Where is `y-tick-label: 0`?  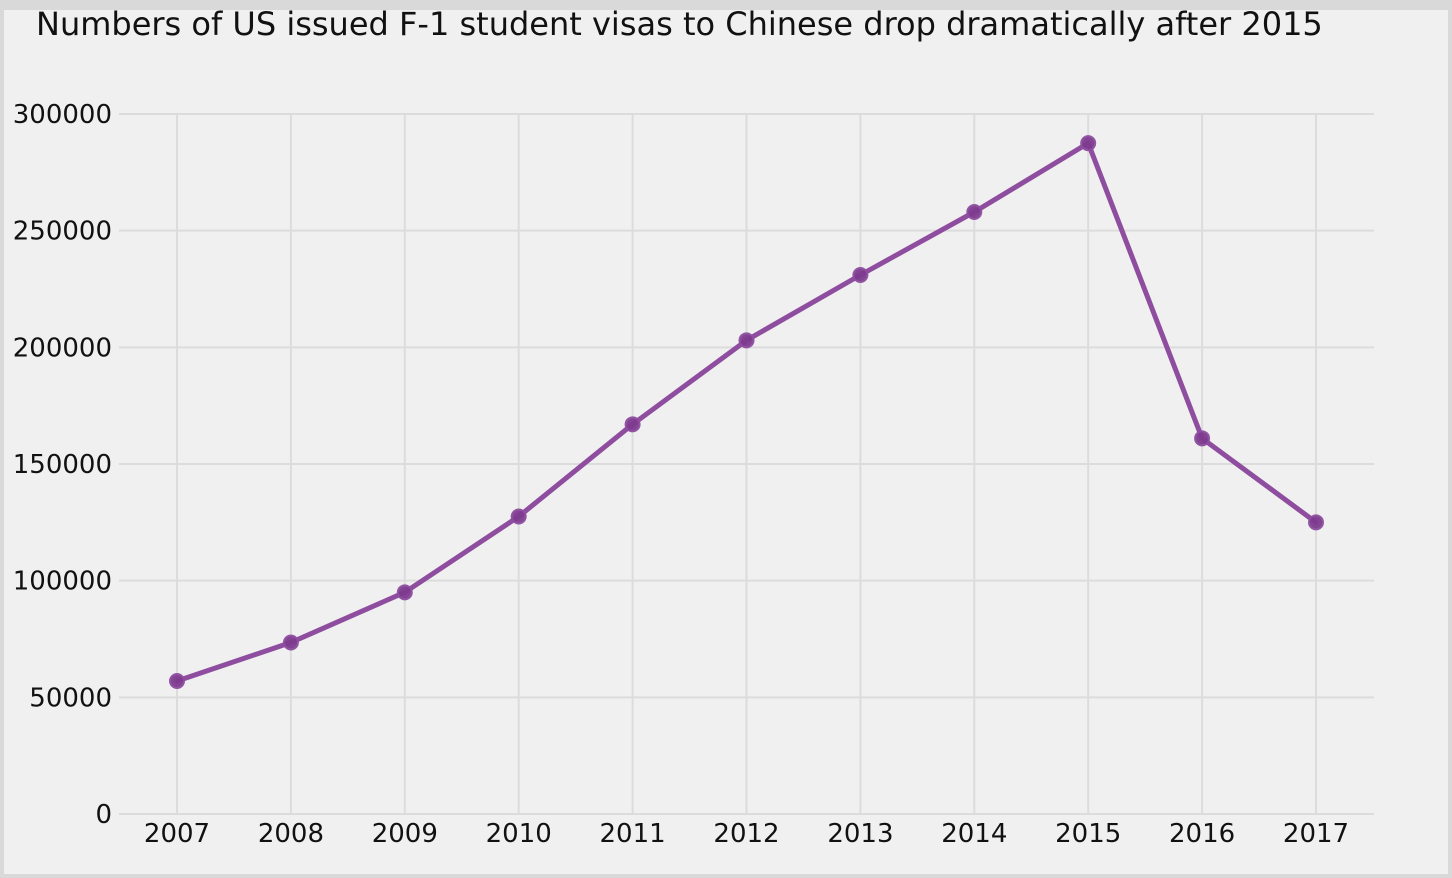 y-tick-label: 0 is located at coordinates (103, 815).